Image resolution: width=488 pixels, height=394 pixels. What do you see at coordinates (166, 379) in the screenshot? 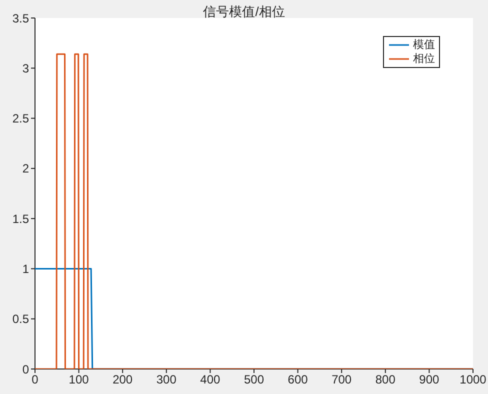
I see `x-tick-label: 300` at bounding box center [166, 379].